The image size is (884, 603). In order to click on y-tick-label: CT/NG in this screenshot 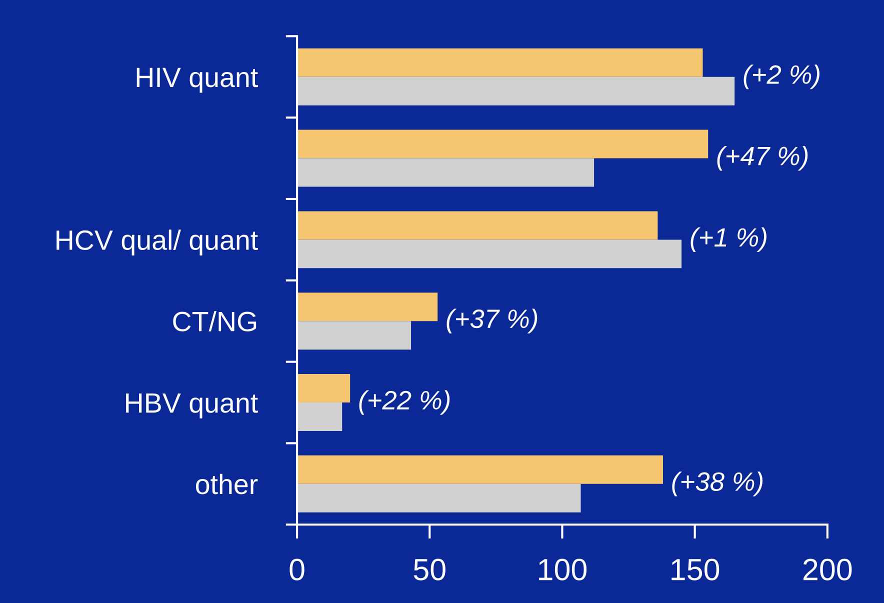, I will do `click(214, 321)`.